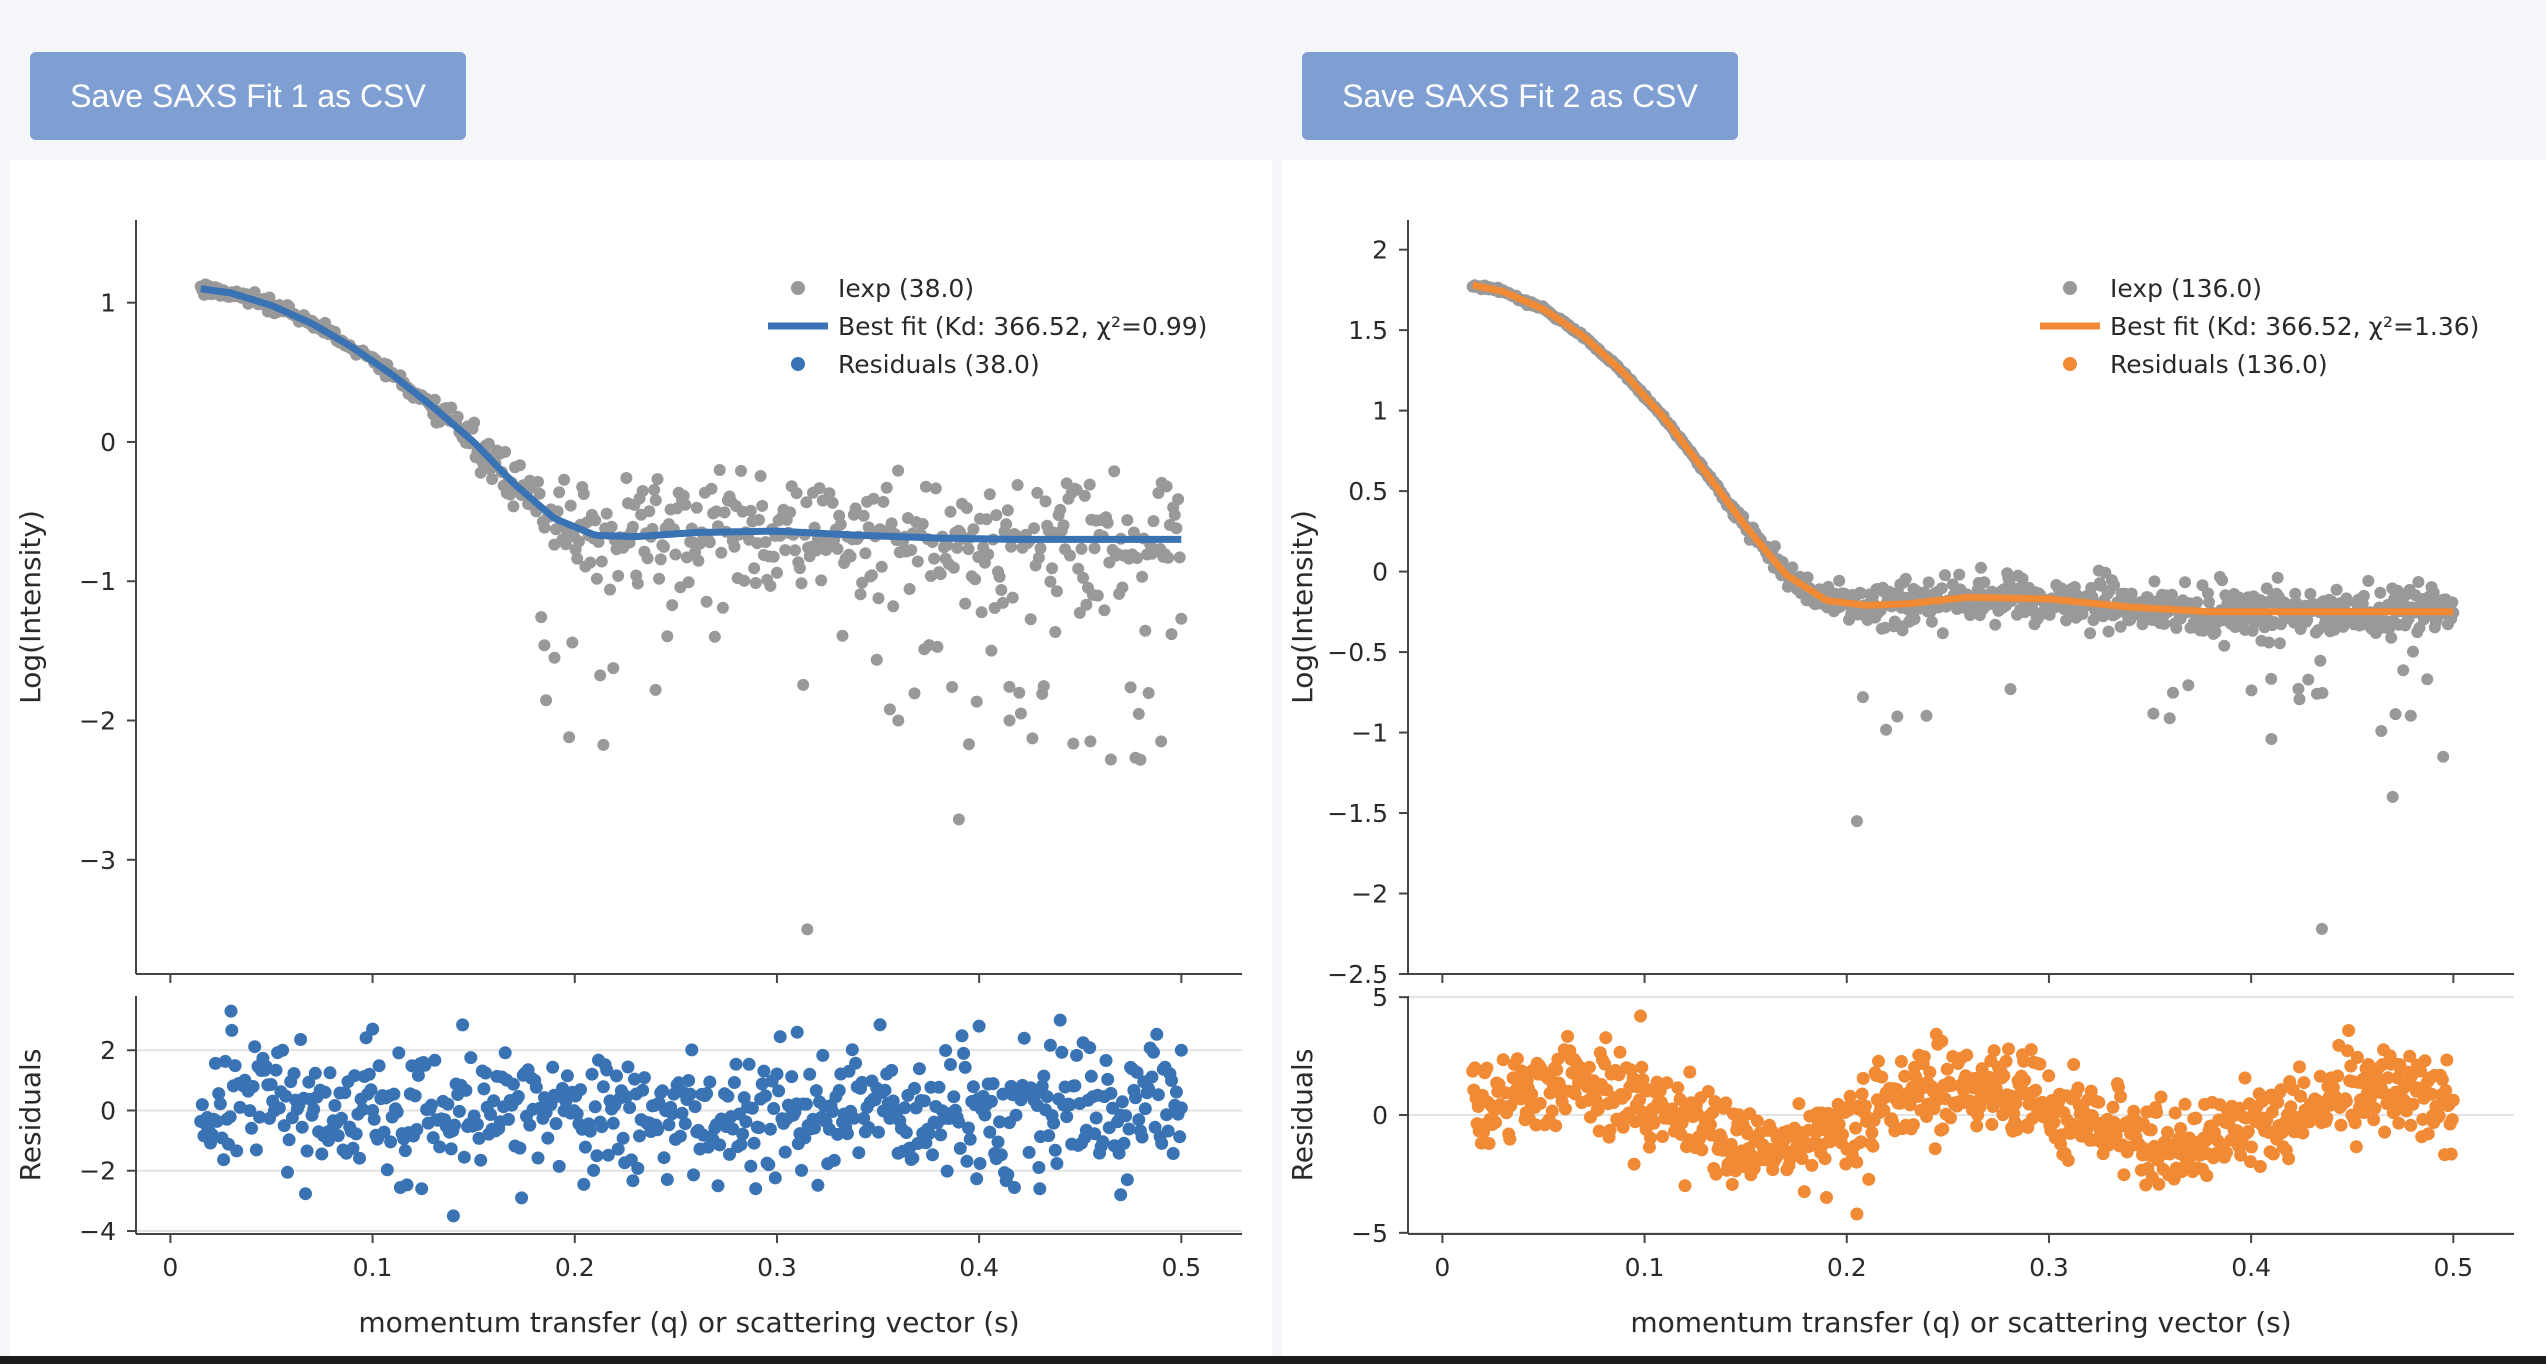  Describe the element at coordinates (1963, 1115) in the screenshot. I see `residuals-series` at that location.